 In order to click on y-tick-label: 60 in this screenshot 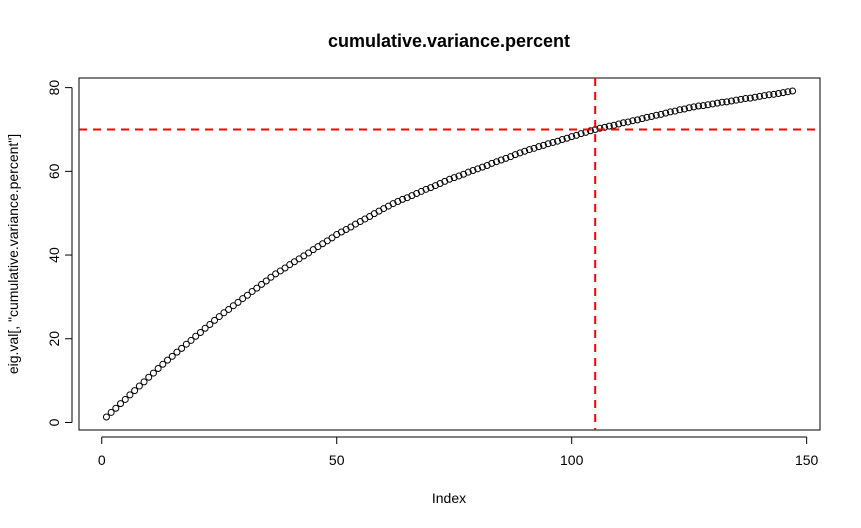, I will do `click(54, 171)`.